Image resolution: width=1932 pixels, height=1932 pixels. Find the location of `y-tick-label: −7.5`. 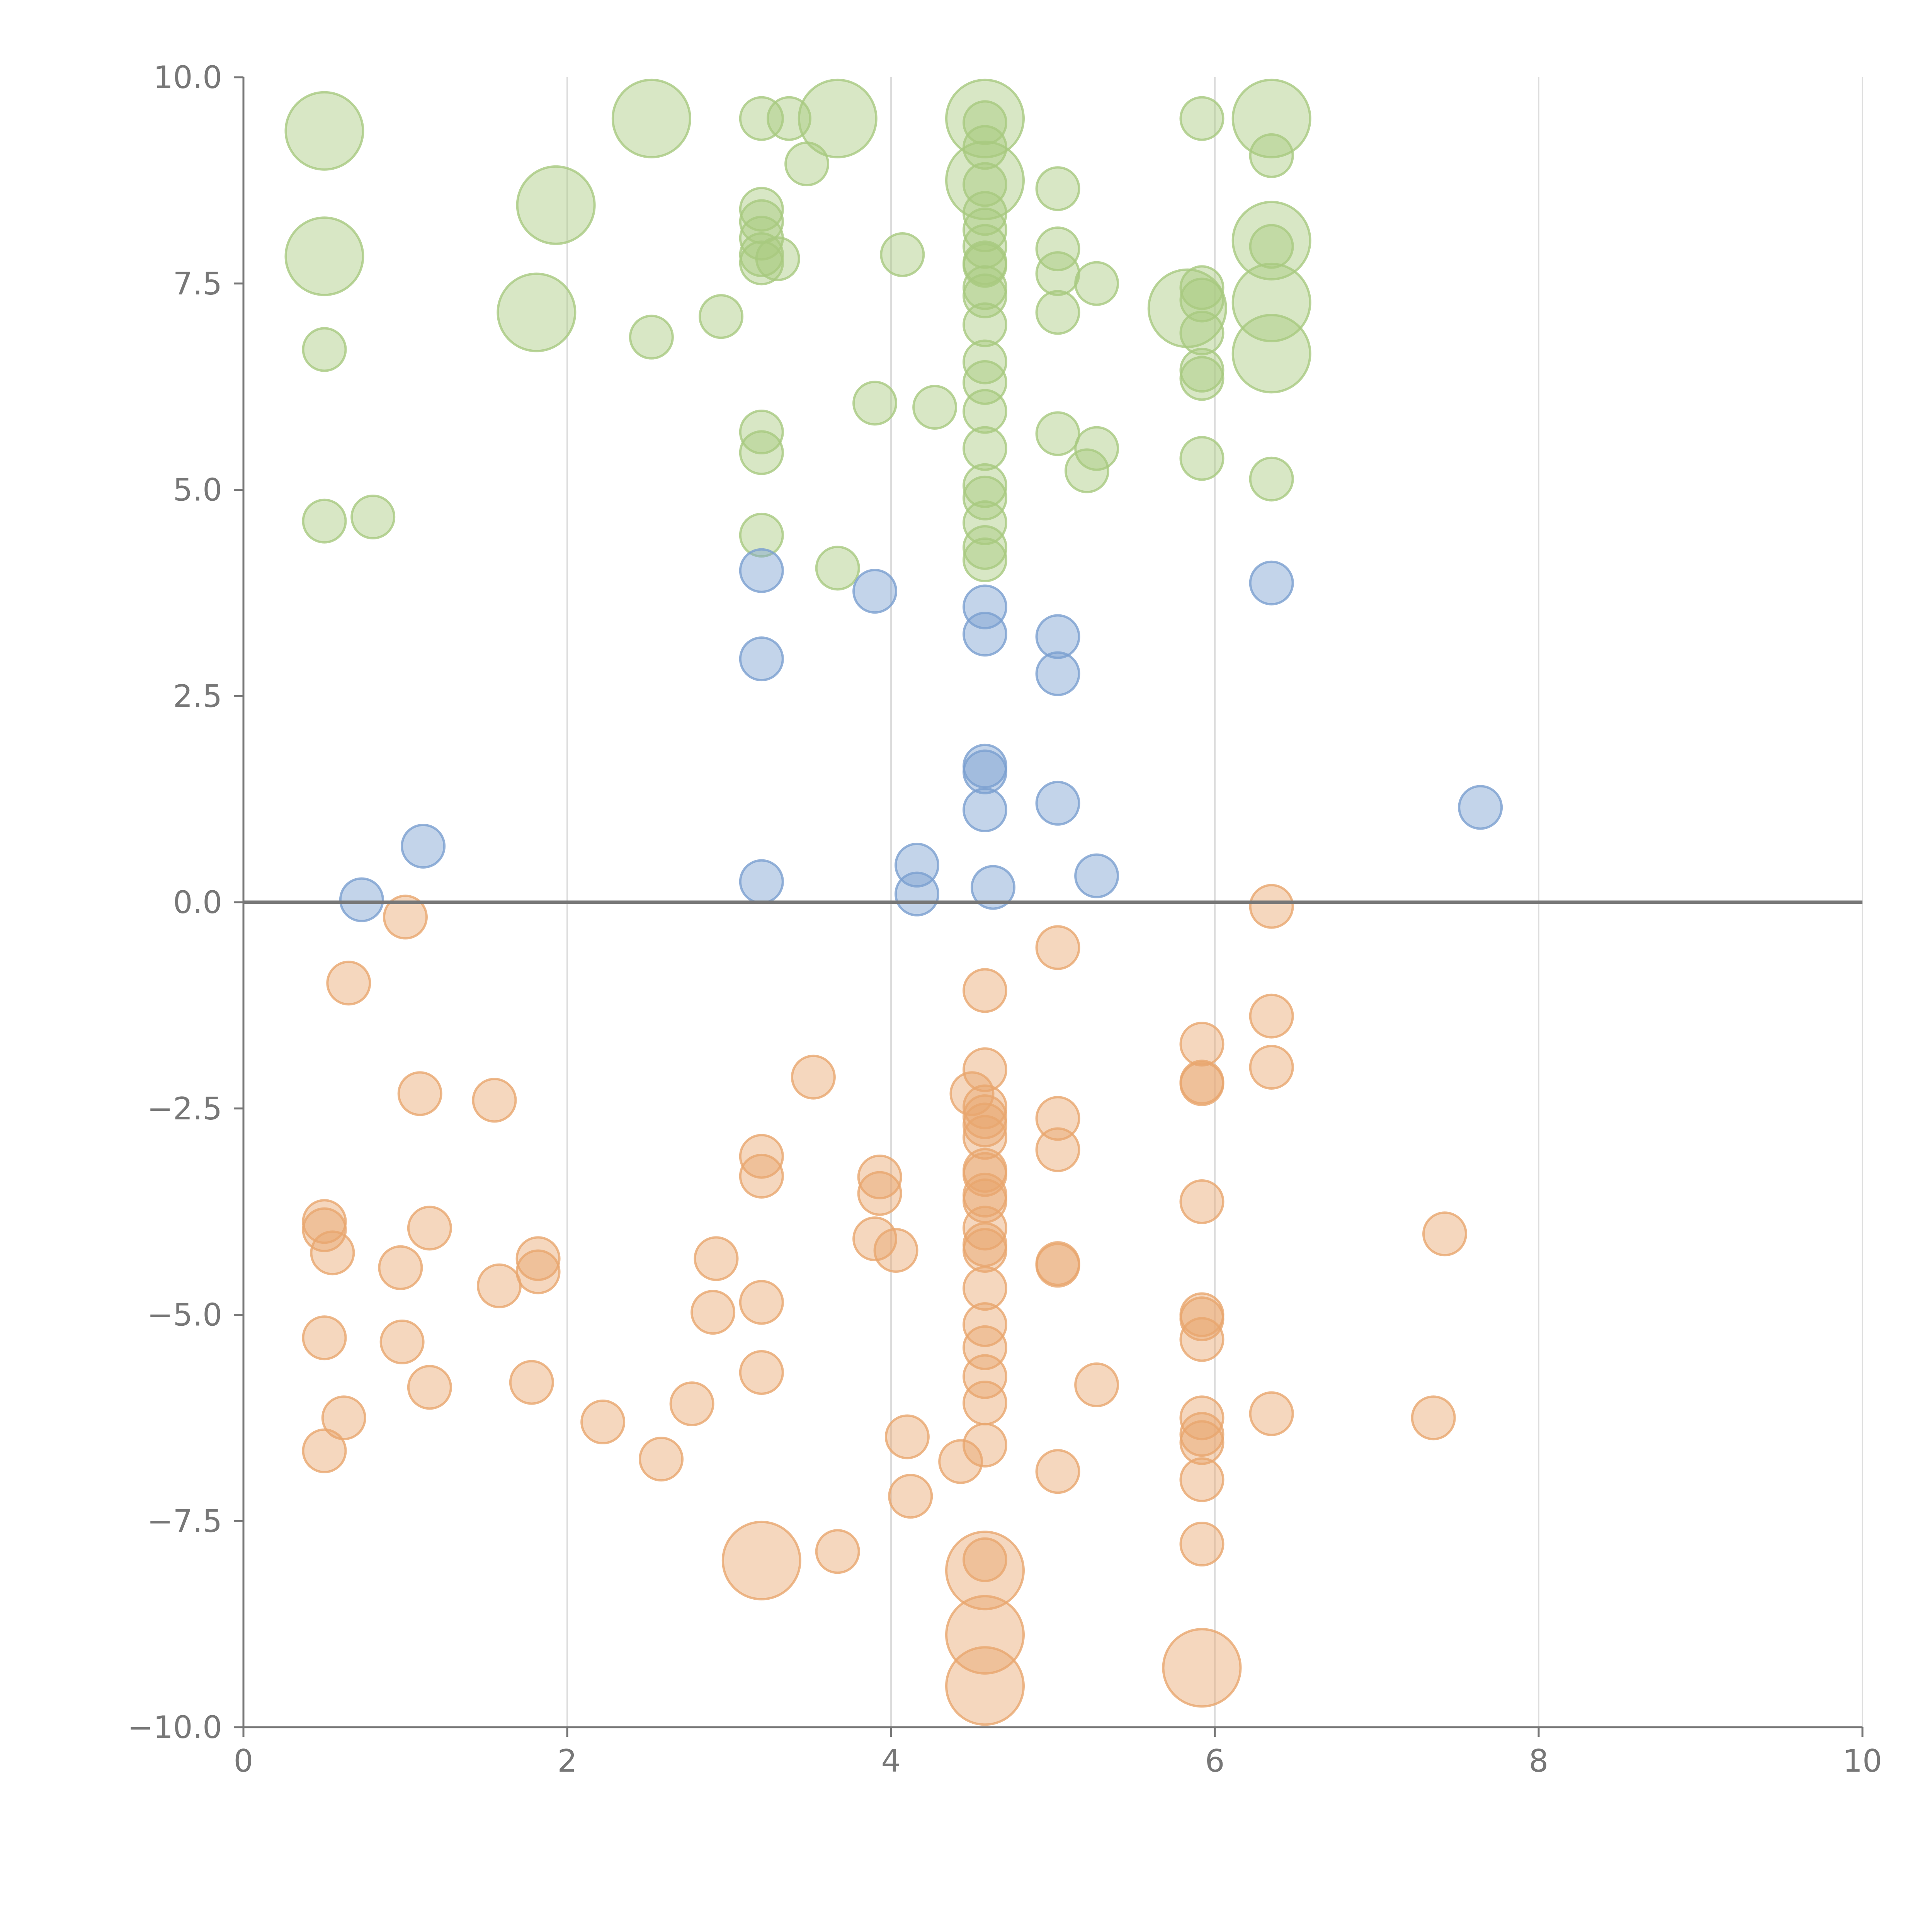

y-tick-label: −7.5 is located at coordinates (184, 1521).